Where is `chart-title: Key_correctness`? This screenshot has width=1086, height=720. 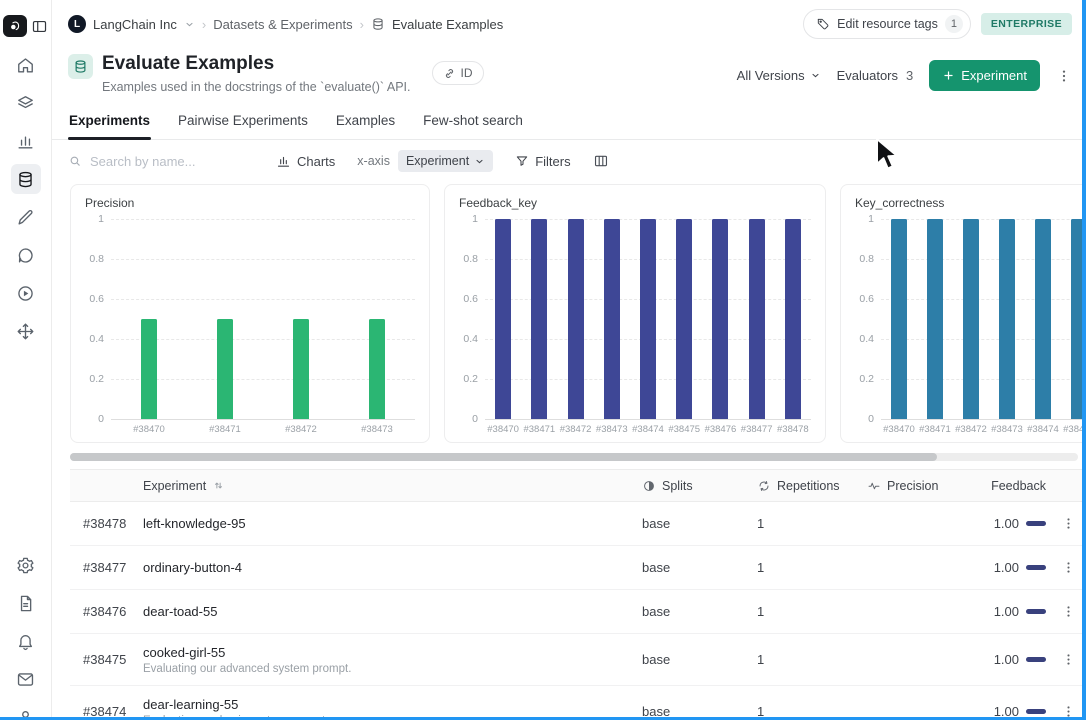 chart-title: Key_correctness is located at coordinates (900, 203).